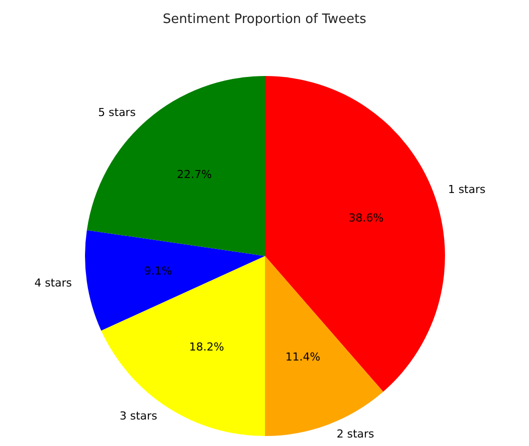  I want to click on slice-label: 2 stars, so click(355, 433).